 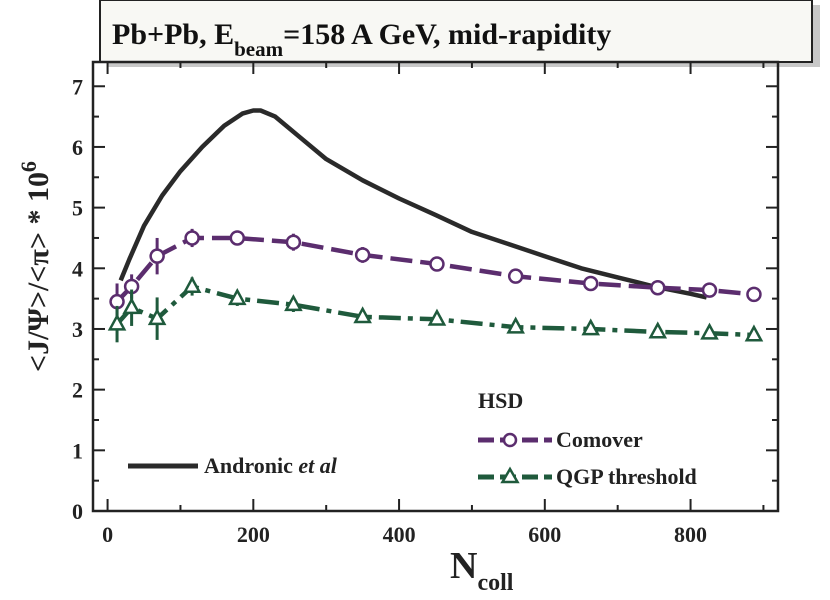 I want to click on y-tick-label: 2, so click(x=77, y=390).